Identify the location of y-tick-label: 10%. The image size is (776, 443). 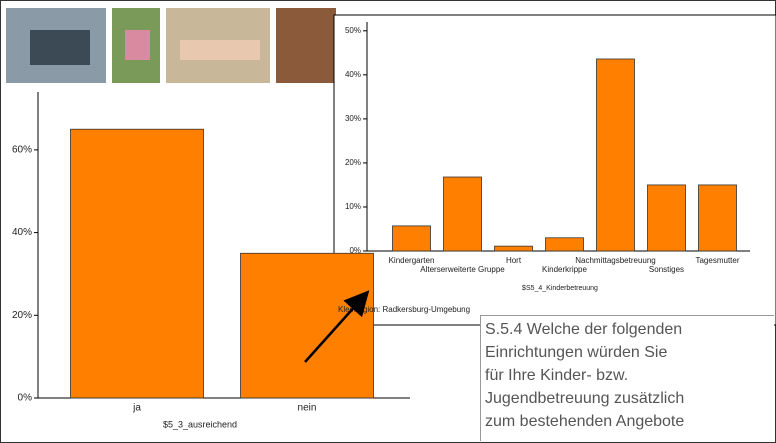
(353, 206).